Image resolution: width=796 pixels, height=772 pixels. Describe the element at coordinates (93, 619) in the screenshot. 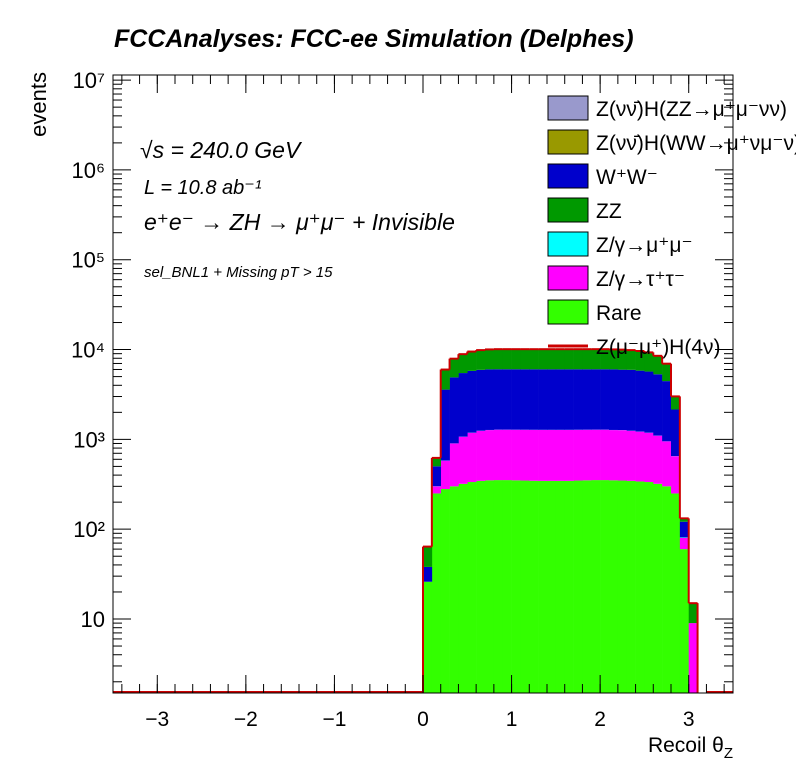

I see `y-tick-label: 10` at that location.